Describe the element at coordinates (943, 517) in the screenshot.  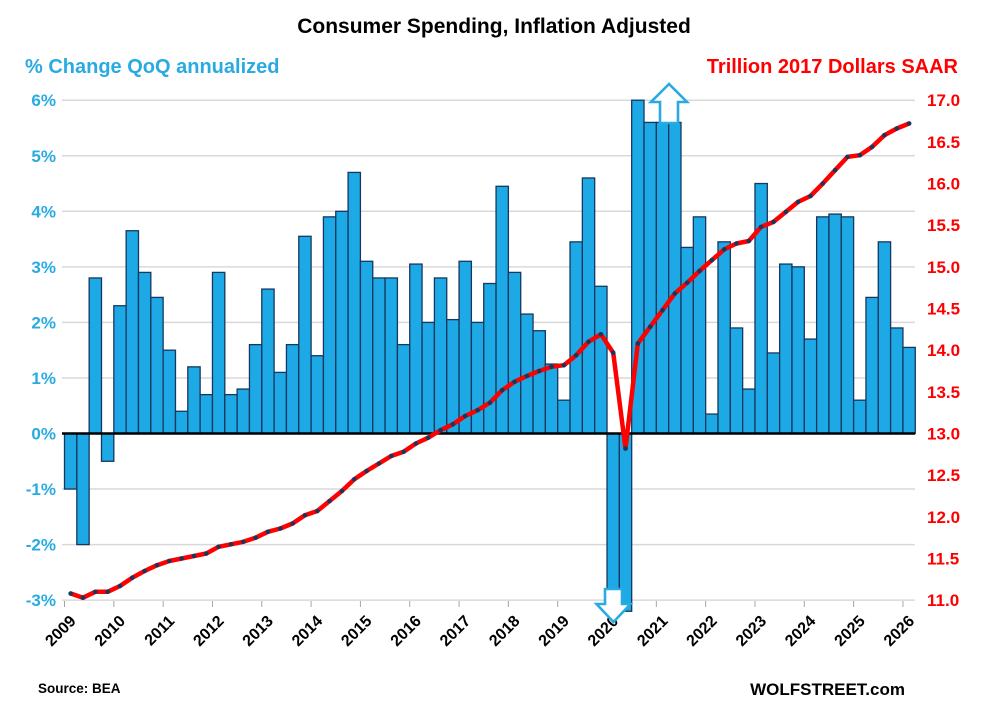
I see `right-tick-label: 12.0` at that location.